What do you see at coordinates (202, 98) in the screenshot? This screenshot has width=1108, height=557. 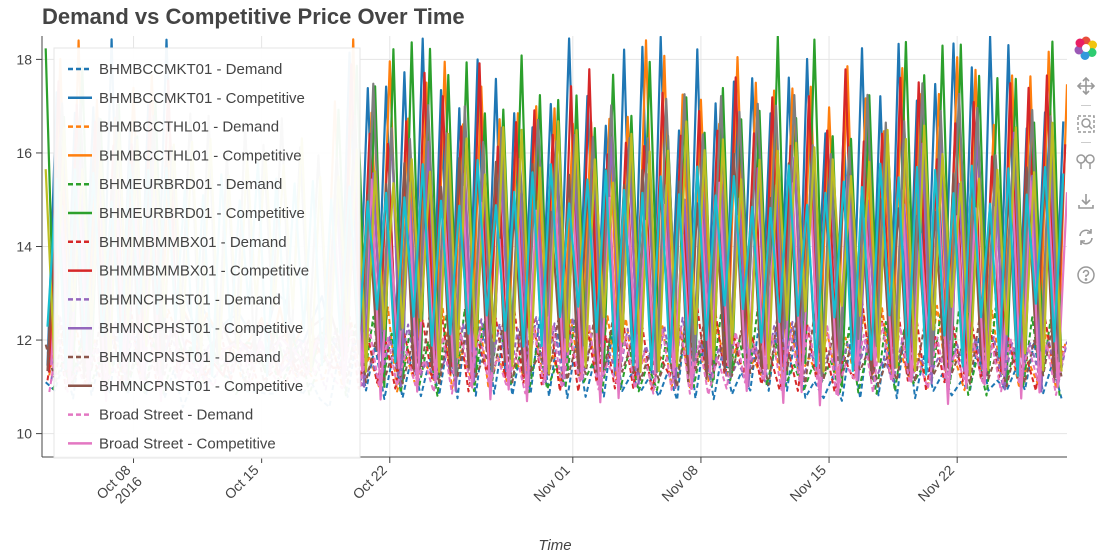 I see `legend-item-label: BHMBCCMKT01 - Competitive` at bounding box center [202, 98].